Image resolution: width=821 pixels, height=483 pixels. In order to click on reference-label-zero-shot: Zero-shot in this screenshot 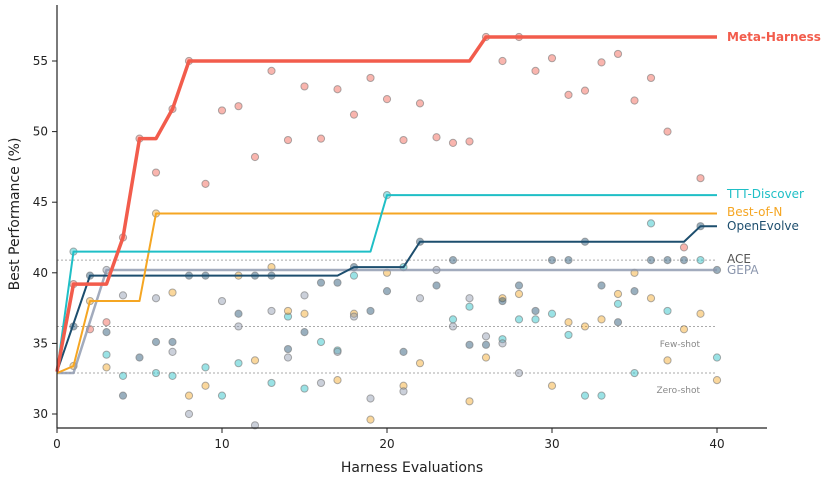, I will do `click(678, 391)`.